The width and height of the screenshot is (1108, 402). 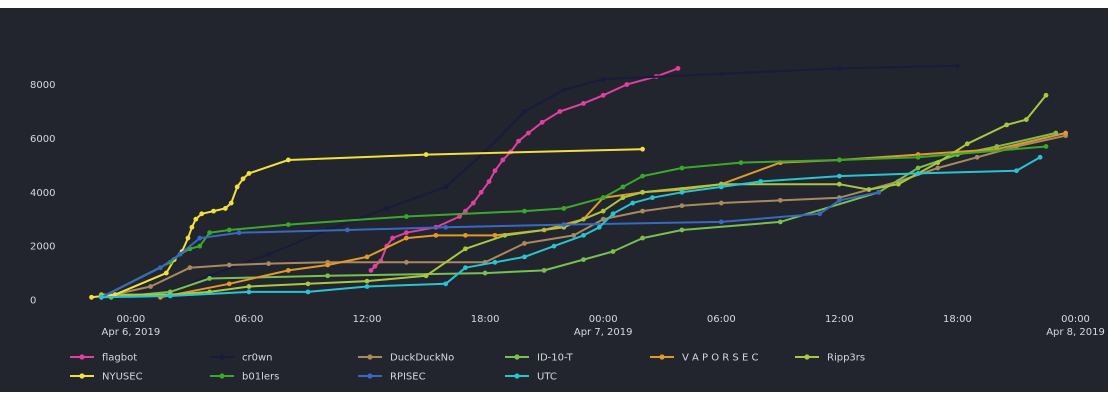 What do you see at coordinates (846, 358) in the screenshot?
I see `legend-label: Ripp3rs` at bounding box center [846, 358].